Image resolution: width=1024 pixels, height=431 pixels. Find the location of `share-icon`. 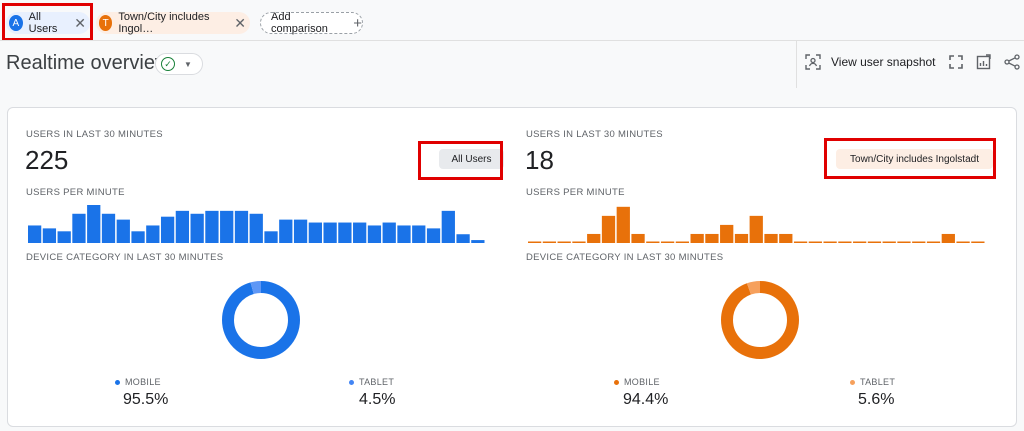

share-icon is located at coordinates (1012, 62).